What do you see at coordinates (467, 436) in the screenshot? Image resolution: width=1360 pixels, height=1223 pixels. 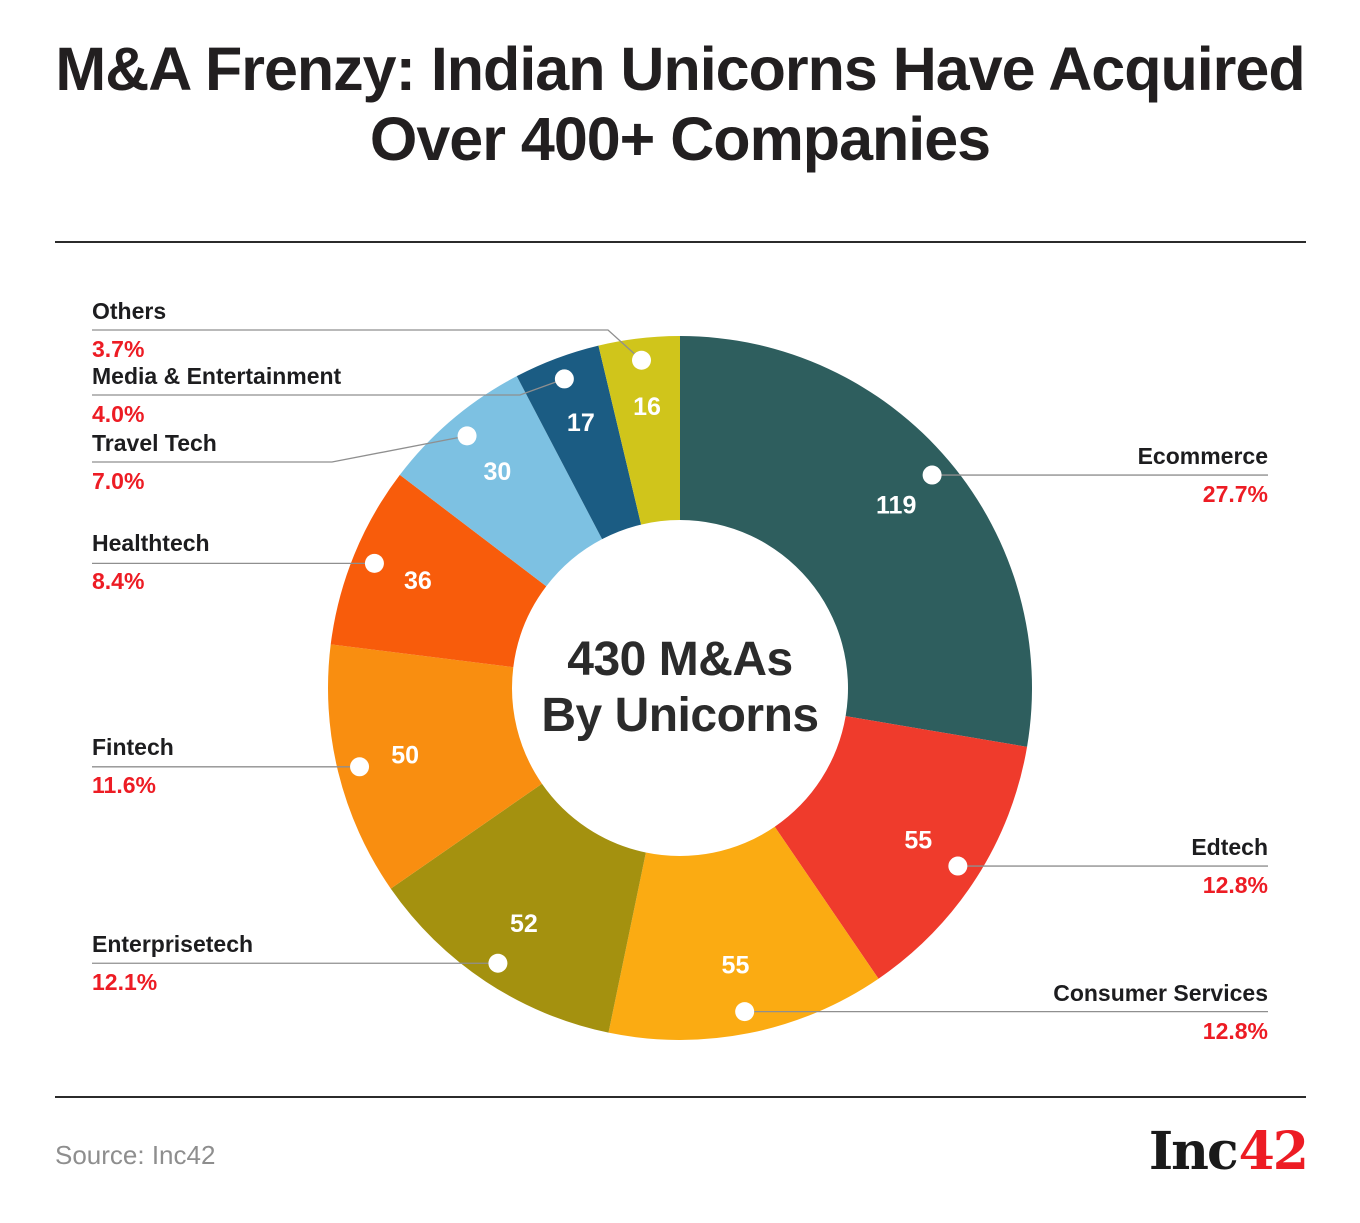 I see `leader-dot-travel-tech` at bounding box center [467, 436].